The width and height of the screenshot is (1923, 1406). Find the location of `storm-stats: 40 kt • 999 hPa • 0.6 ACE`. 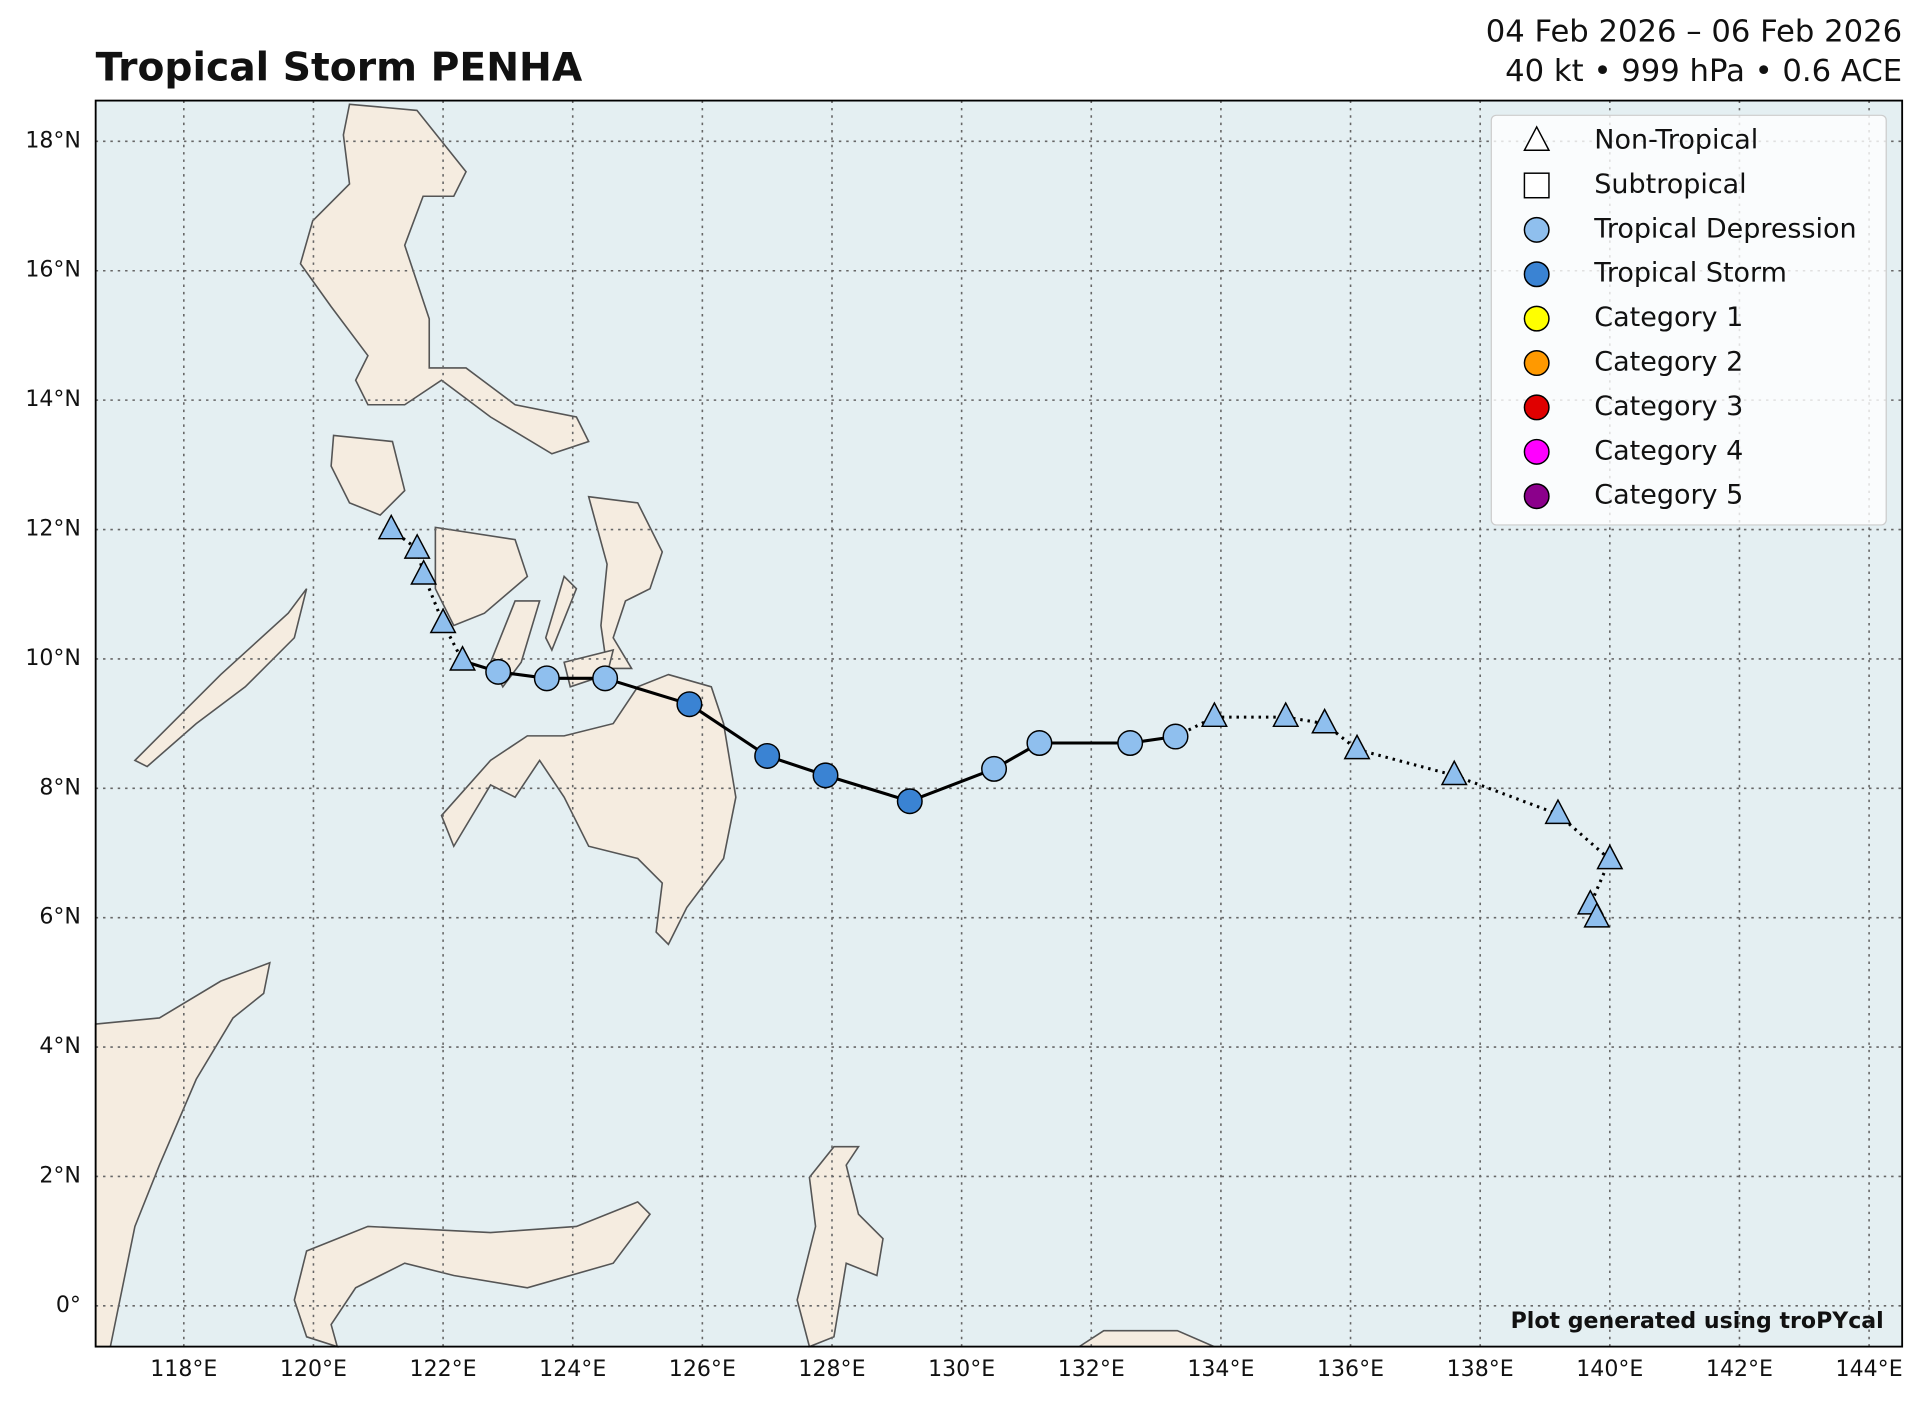

storm-stats: 40 kt • 999 hPa • 0.6 ACE is located at coordinates (1703, 71).